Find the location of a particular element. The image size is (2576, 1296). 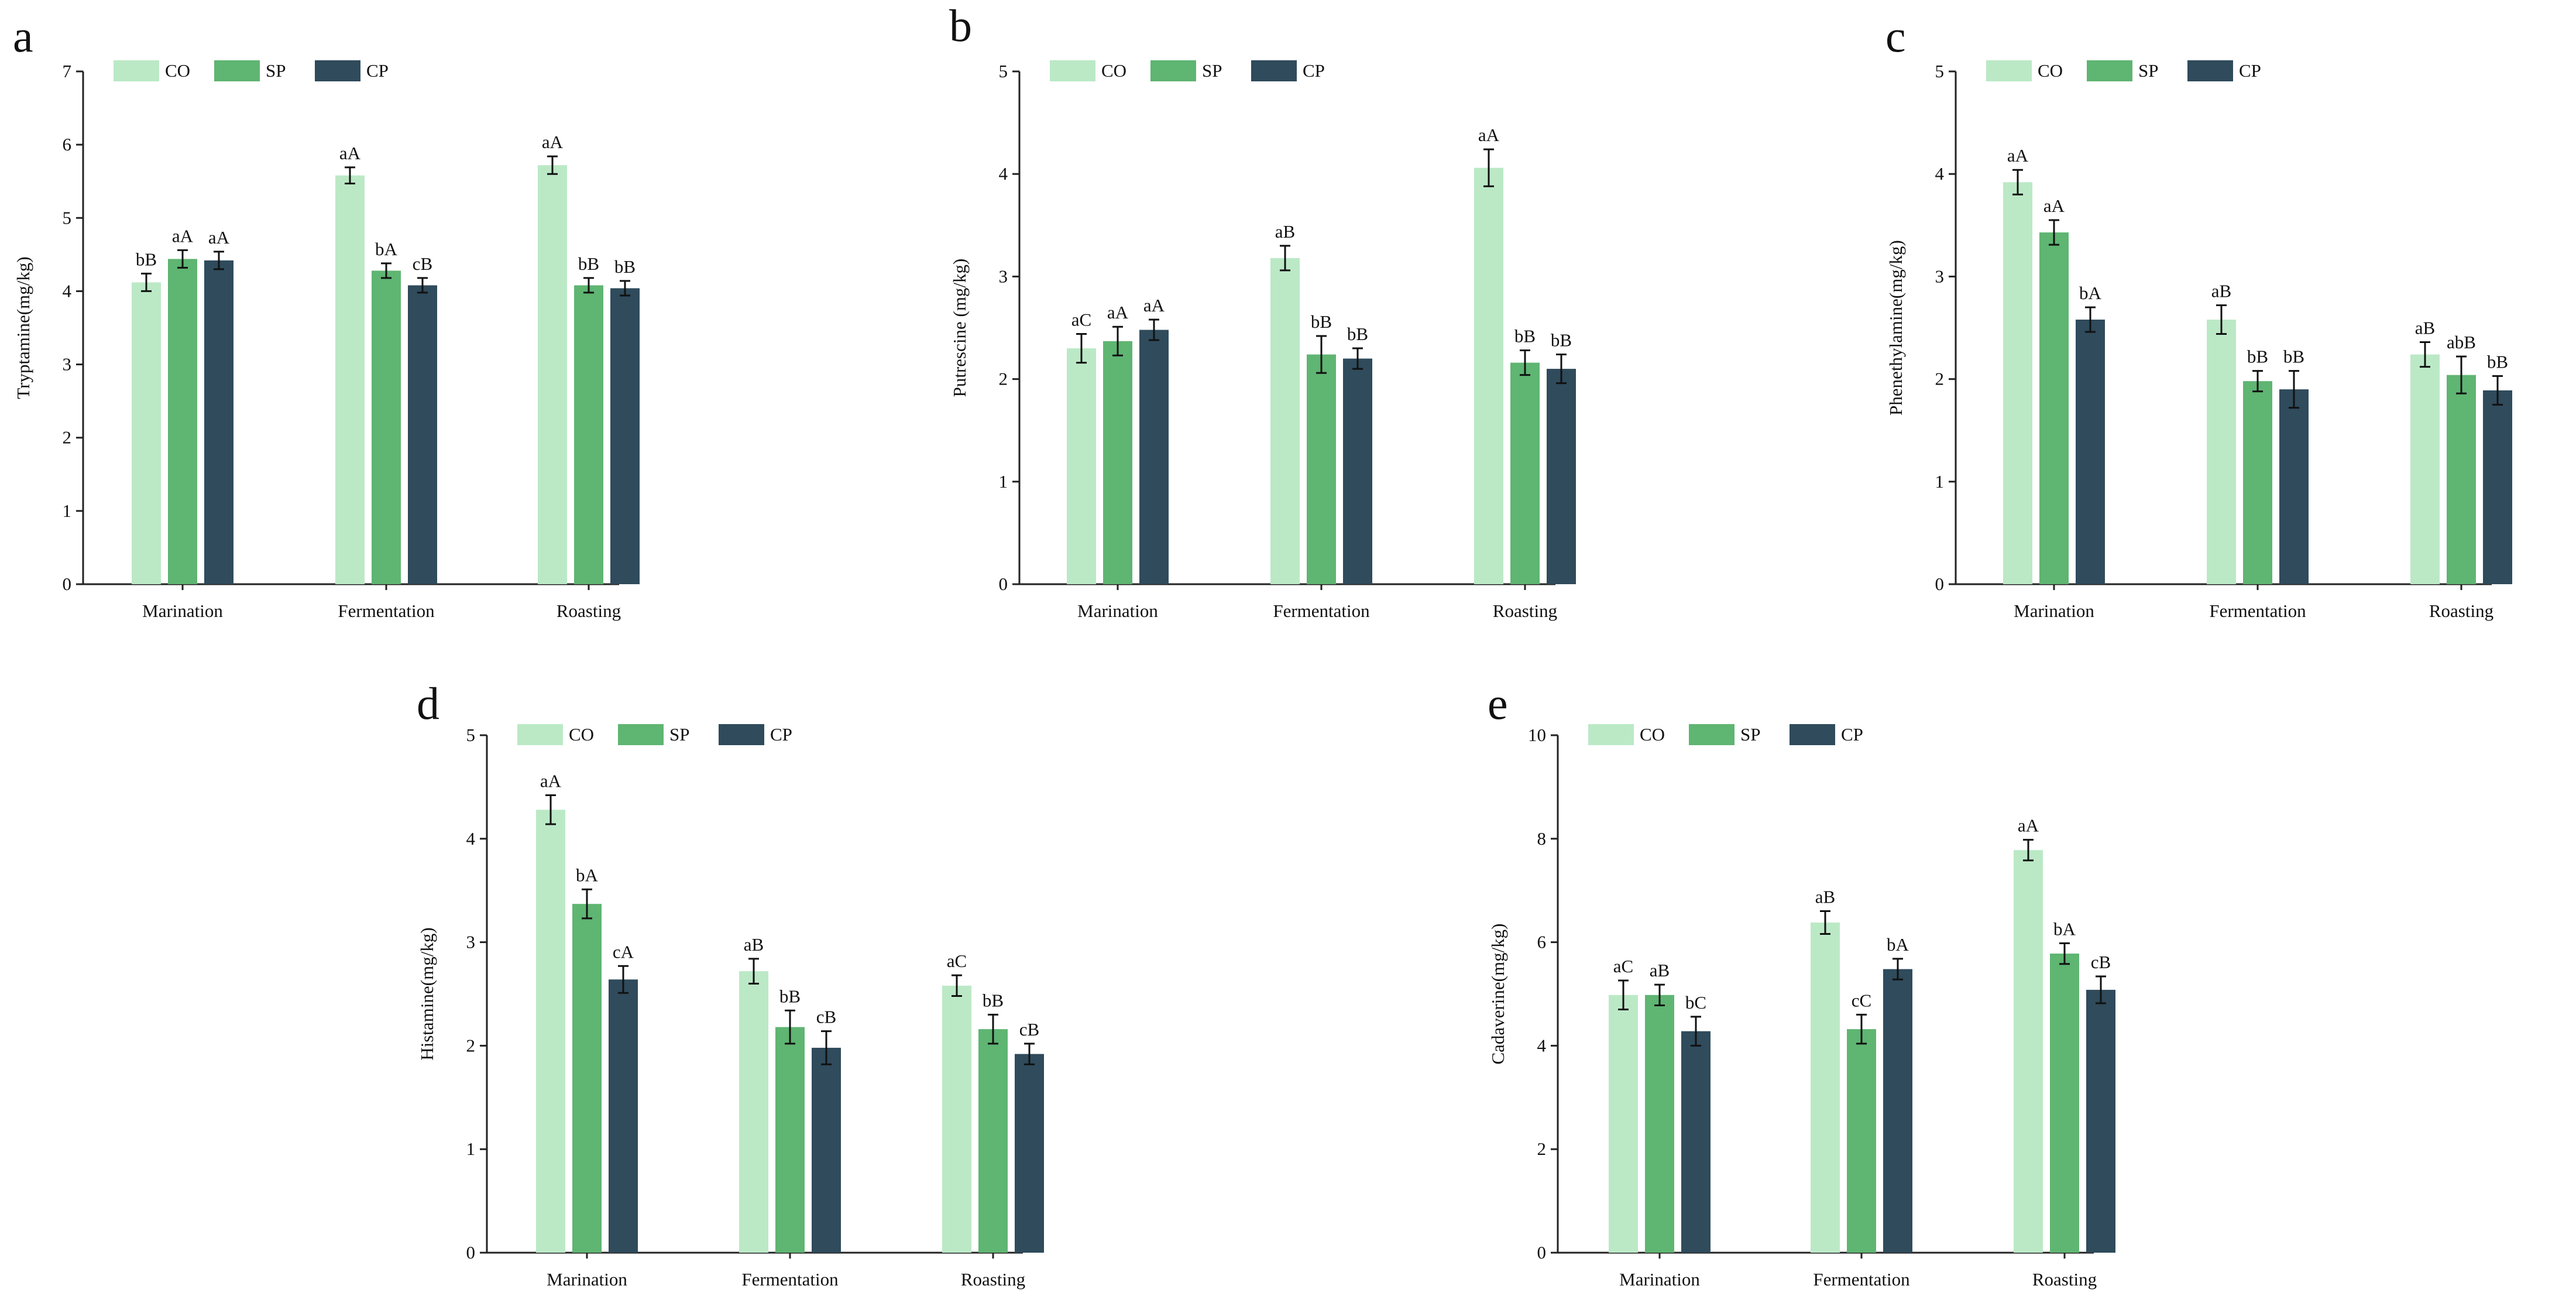

panel-letter: e is located at coordinates (1498, 703).